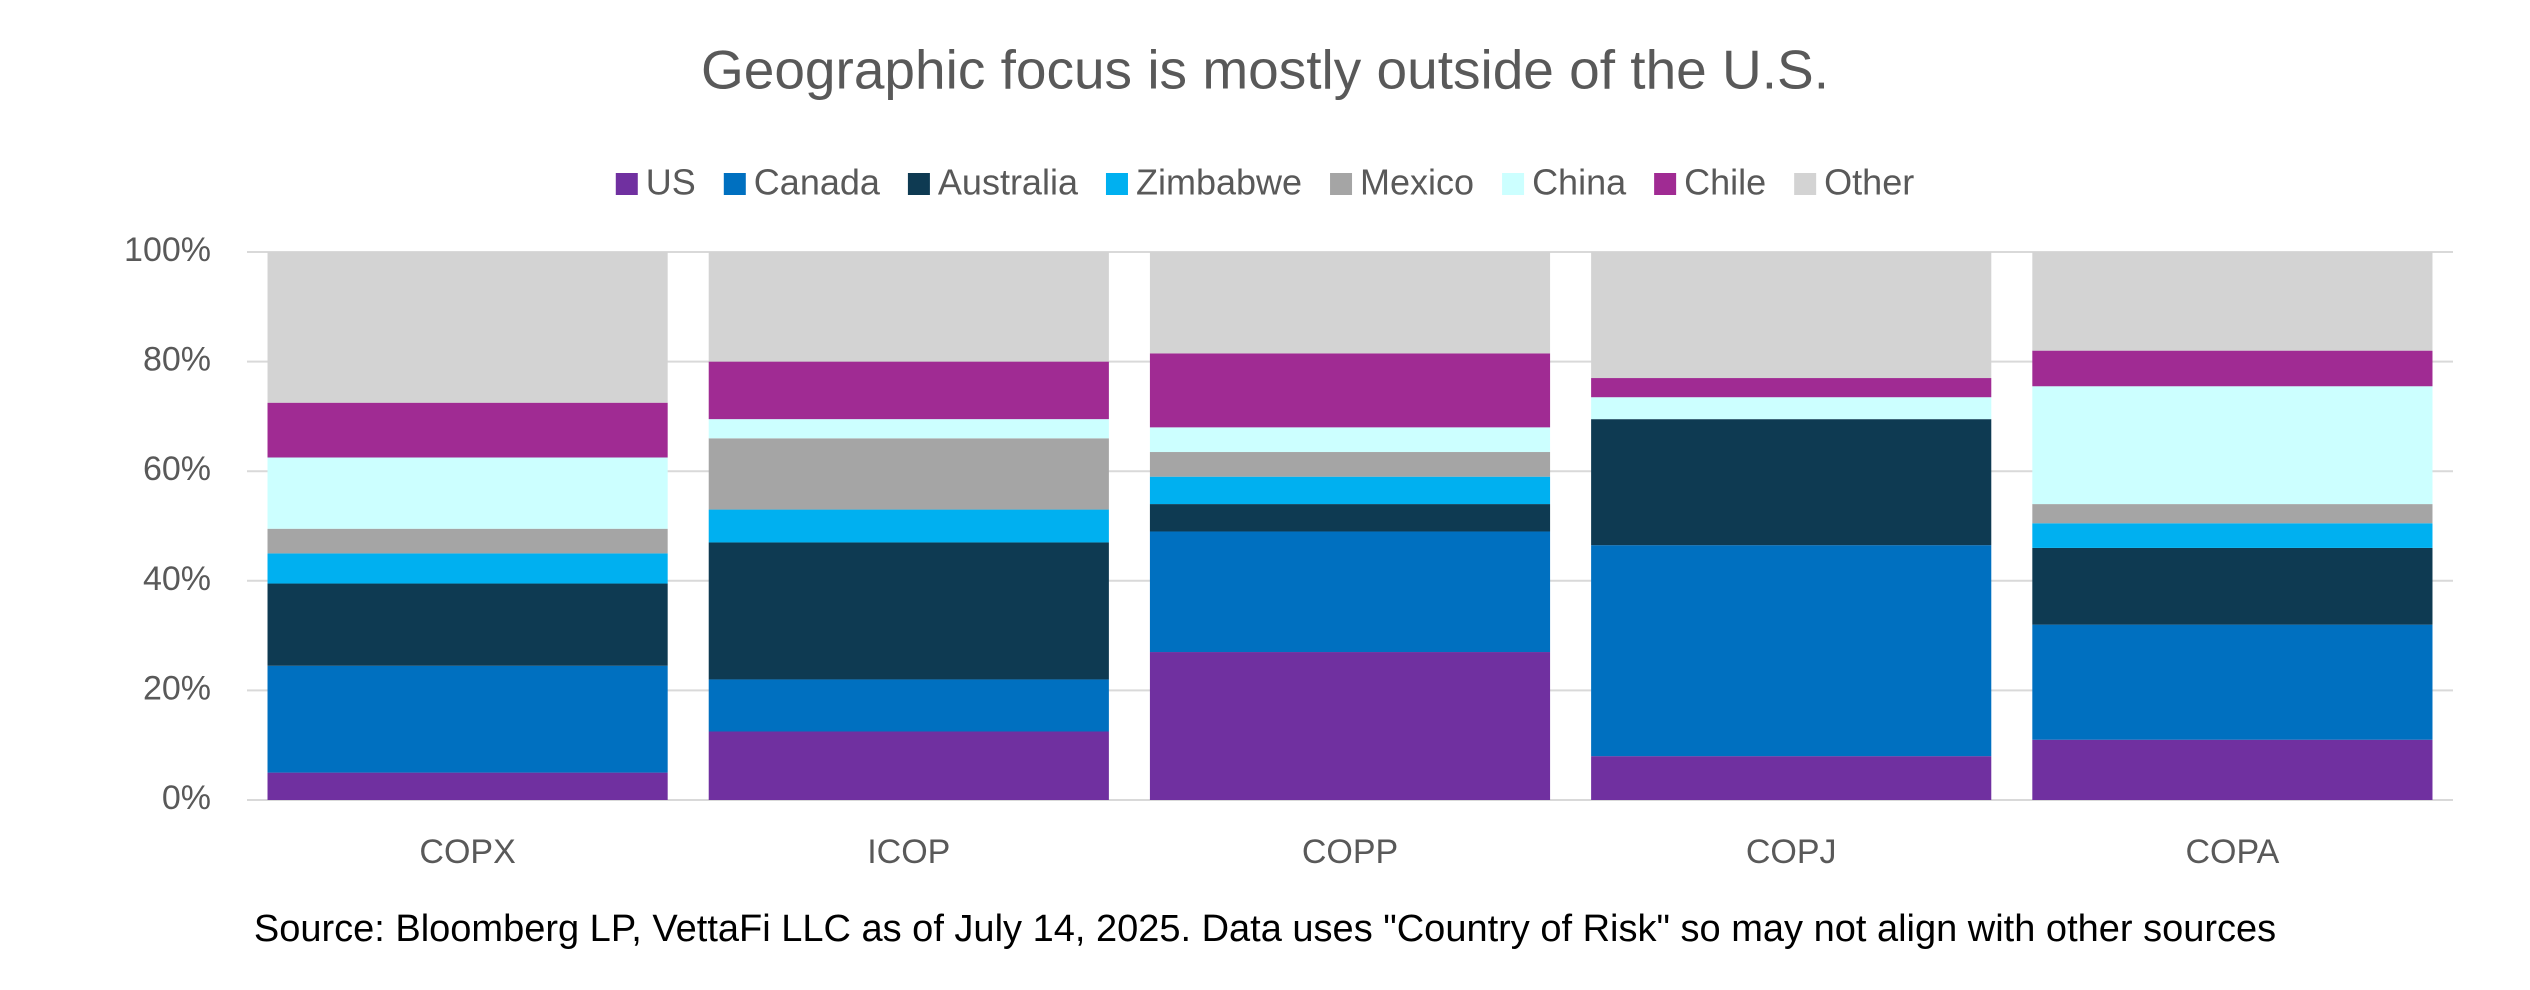 This screenshot has height=990, width=2530. I want to click on legend-label: China, so click(1579, 182).